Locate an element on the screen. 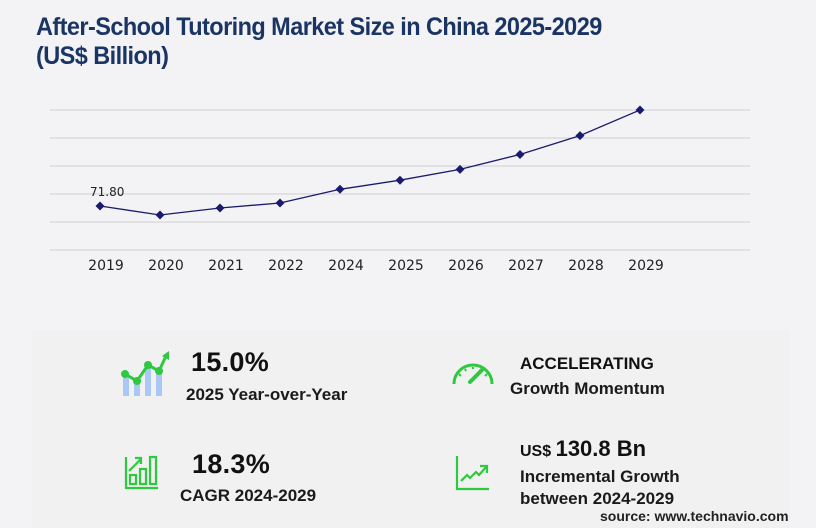 The image size is (816, 528). data-point-2019 is located at coordinates (100, 206).